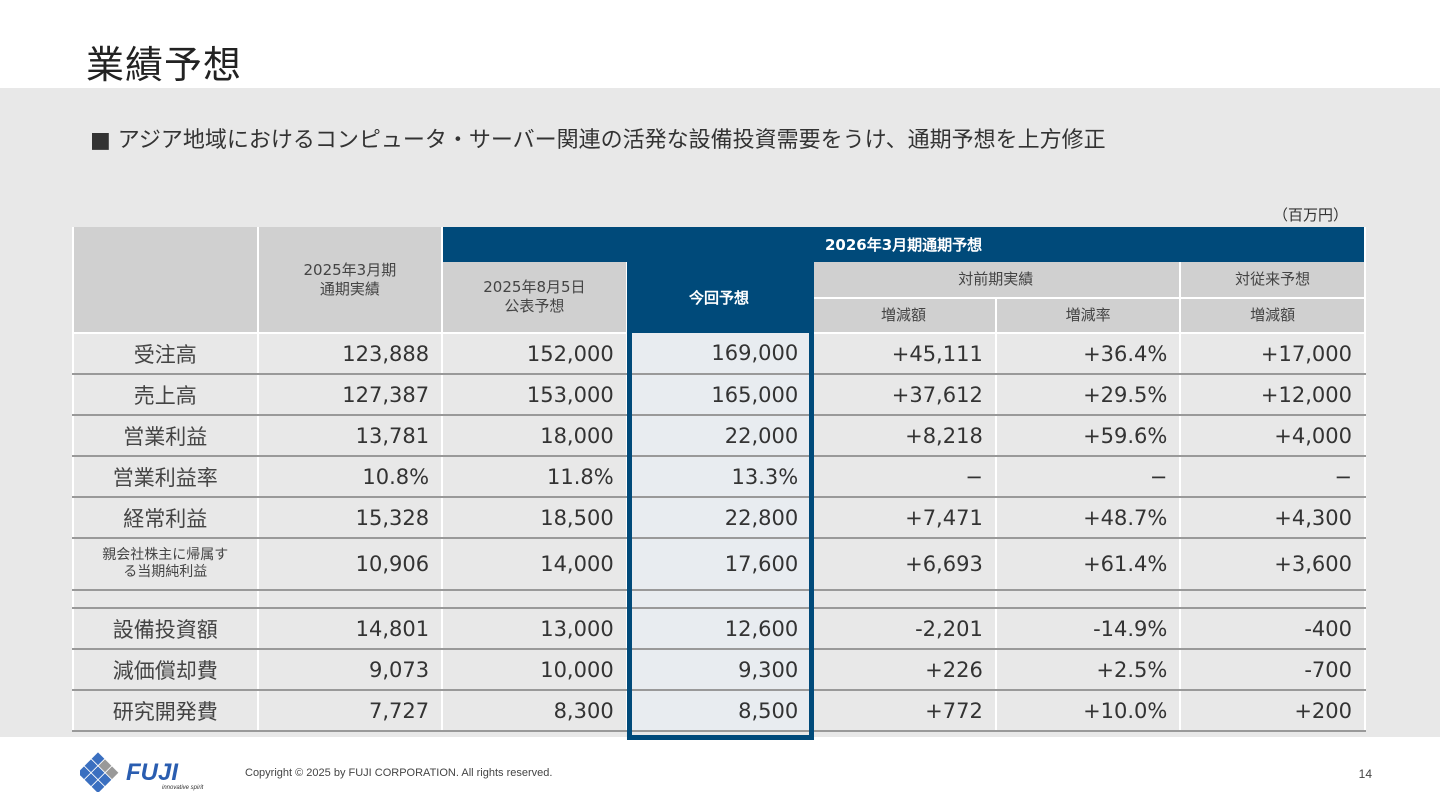 This screenshot has width=1440, height=810. What do you see at coordinates (719, 297) in the screenshot?
I see `header-current: 今回予想` at bounding box center [719, 297].